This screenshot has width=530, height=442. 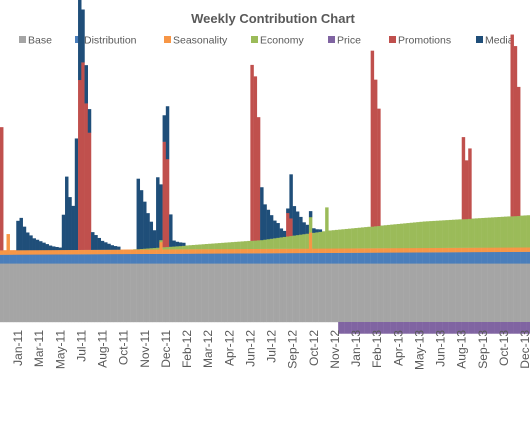 What do you see at coordinates (504, 348) in the screenshot?
I see `x-tick-label: Oct-13` at bounding box center [504, 348].